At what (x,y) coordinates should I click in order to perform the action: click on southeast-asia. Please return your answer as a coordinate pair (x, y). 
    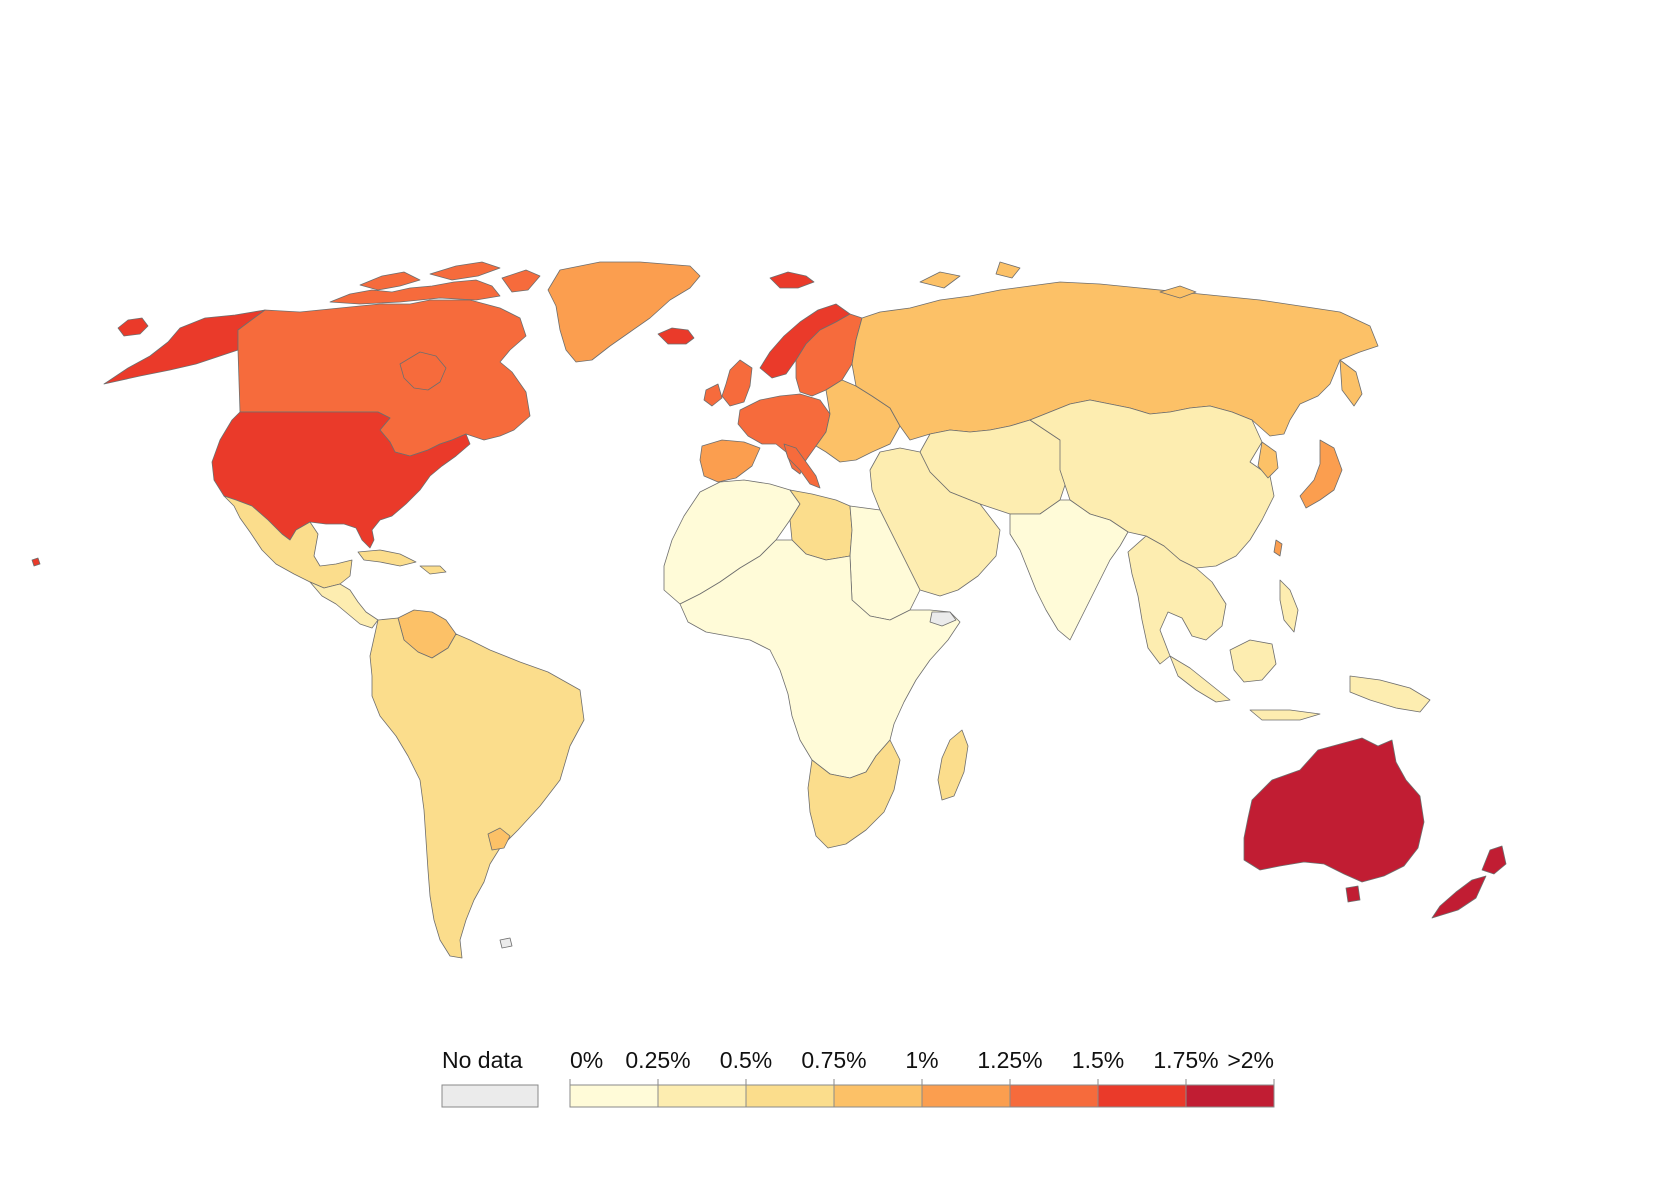
    Looking at the image, I should click on (1177, 600).